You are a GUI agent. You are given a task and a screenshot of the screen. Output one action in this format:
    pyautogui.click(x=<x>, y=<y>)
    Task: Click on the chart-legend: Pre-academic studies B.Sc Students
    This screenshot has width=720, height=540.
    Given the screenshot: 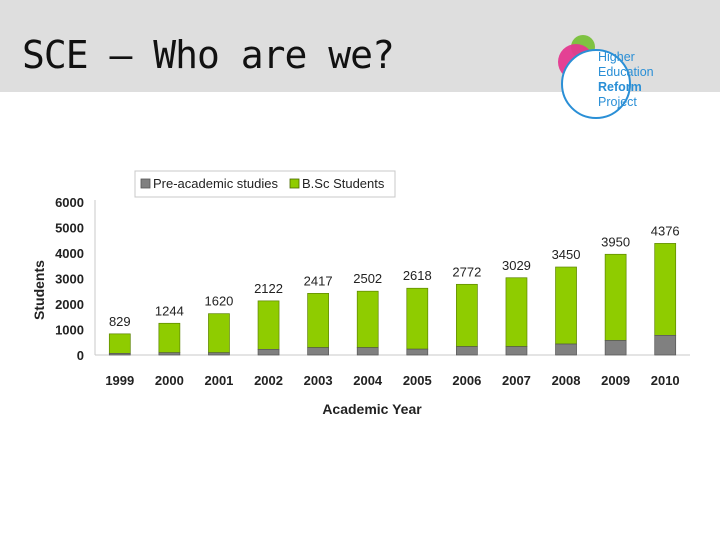 What is the action you would take?
    pyautogui.click(x=265, y=184)
    